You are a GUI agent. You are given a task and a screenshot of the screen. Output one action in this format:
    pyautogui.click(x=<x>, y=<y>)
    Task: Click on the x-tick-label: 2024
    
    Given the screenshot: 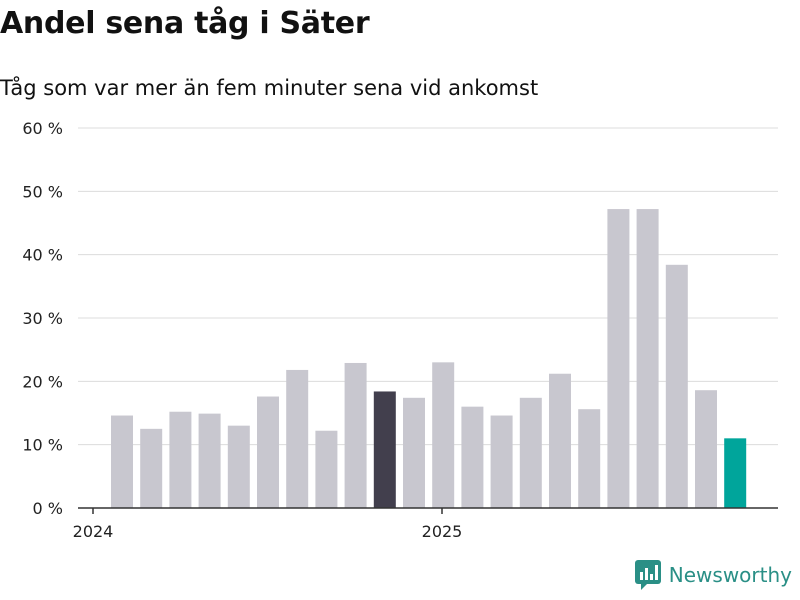 What is the action you would take?
    pyautogui.click(x=93, y=531)
    